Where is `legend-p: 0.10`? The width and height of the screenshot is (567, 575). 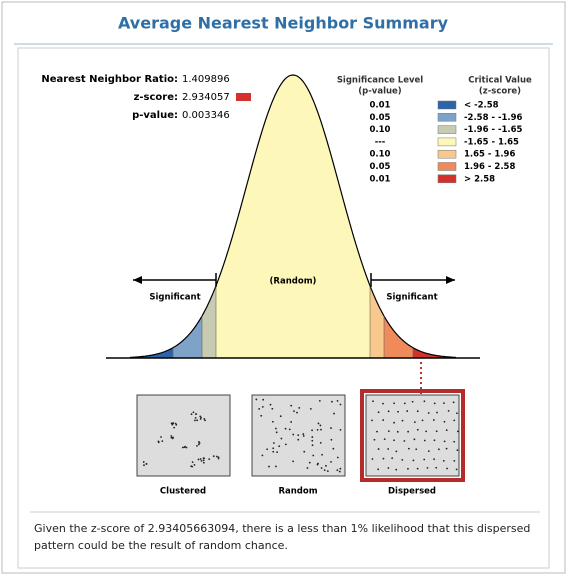 legend-p: 0.10 is located at coordinates (380, 155).